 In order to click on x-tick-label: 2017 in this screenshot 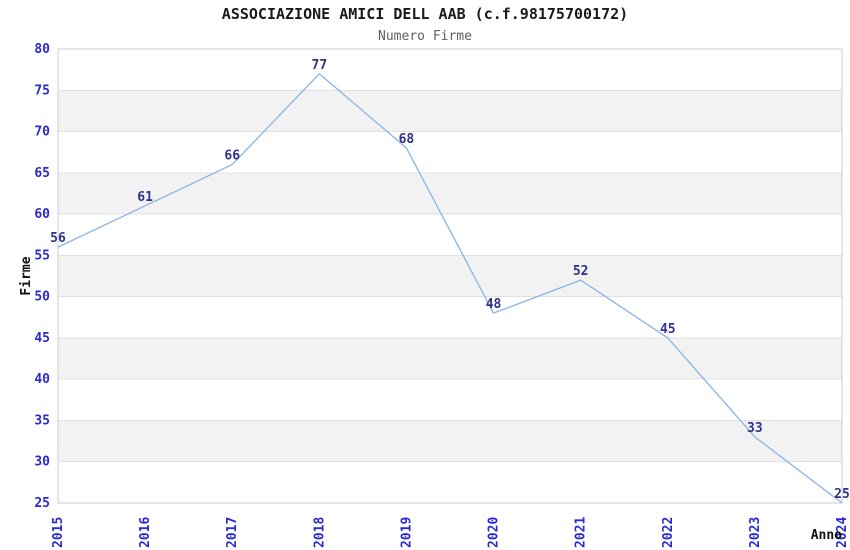, I will do `click(232, 532)`.